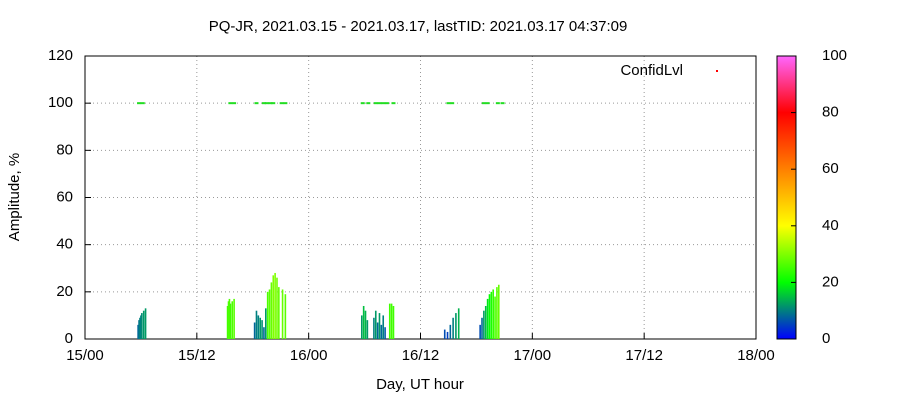  I want to click on x-axis-label: Day, UT hour, so click(420, 384).